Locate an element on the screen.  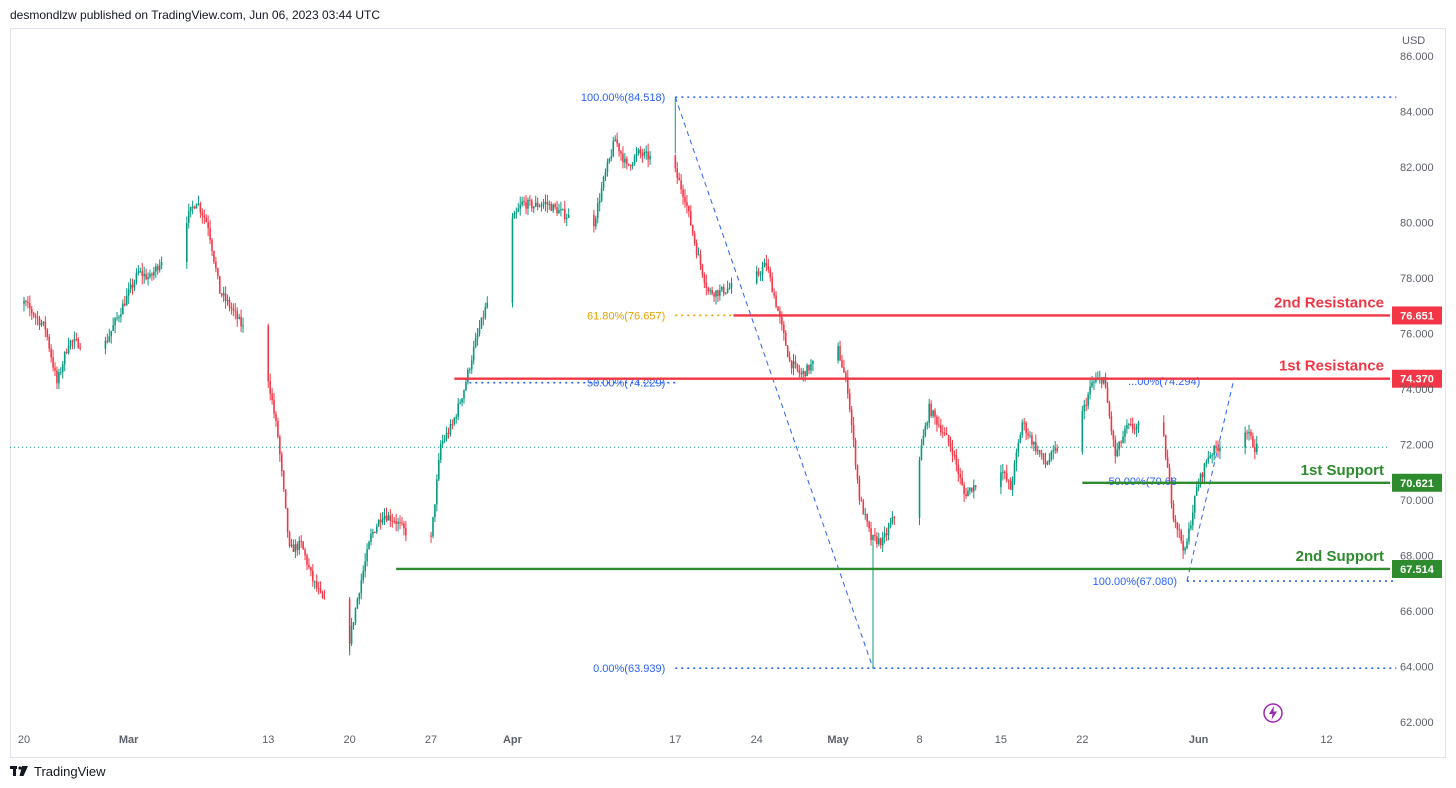
y-tick-label: 80.000 is located at coordinates (1417, 224).